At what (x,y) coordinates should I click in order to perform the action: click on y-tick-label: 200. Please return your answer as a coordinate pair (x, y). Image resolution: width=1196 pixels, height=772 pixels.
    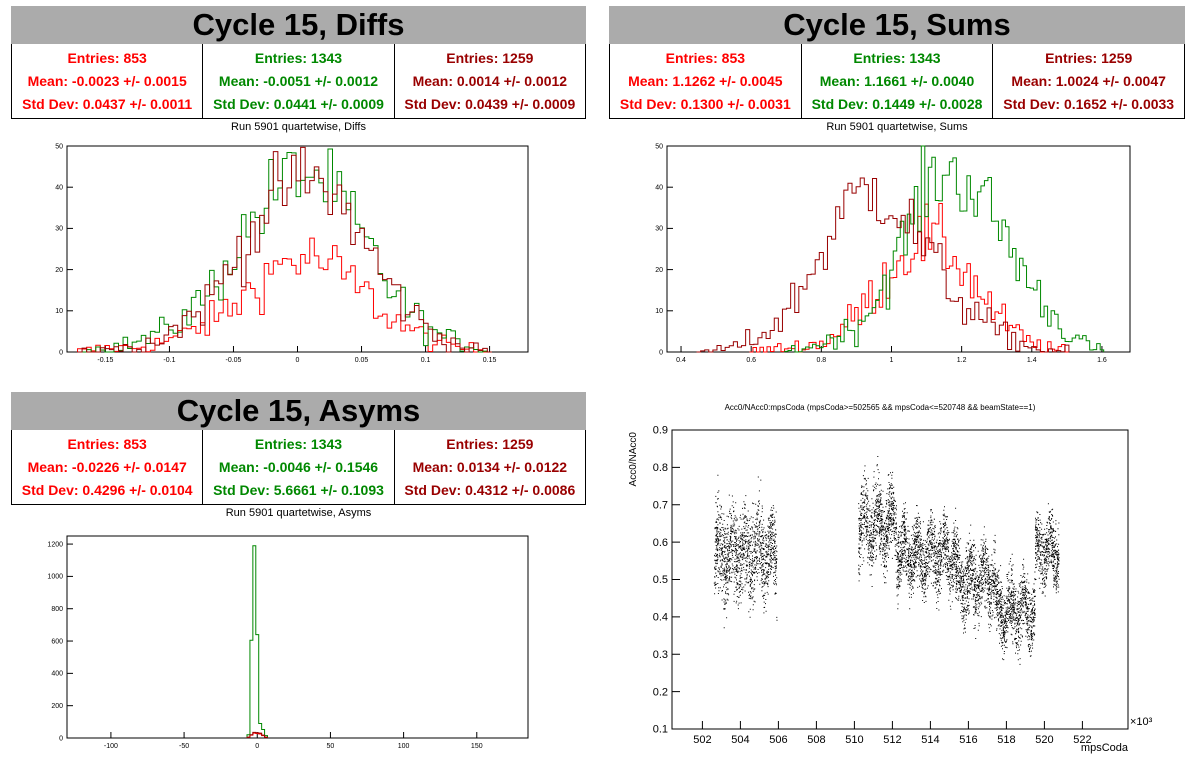
    Looking at the image, I should click on (57, 706).